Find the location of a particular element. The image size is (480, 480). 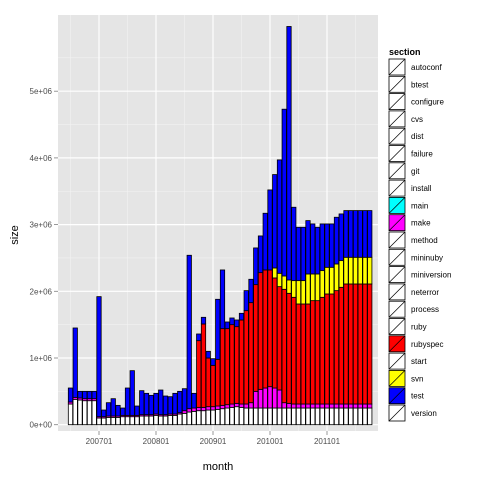

x-tick-label: 201001 is located at coordinates (270, 441).